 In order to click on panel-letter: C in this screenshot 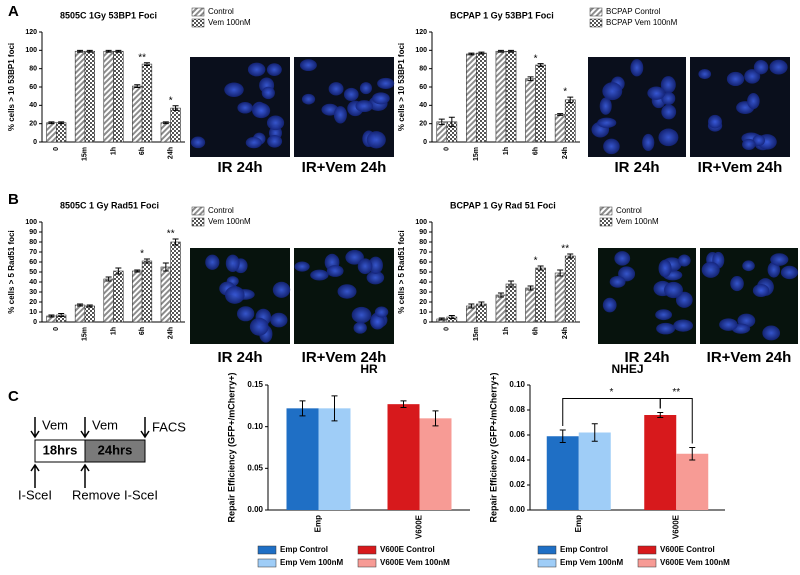, I will do `click(13, 396)`.